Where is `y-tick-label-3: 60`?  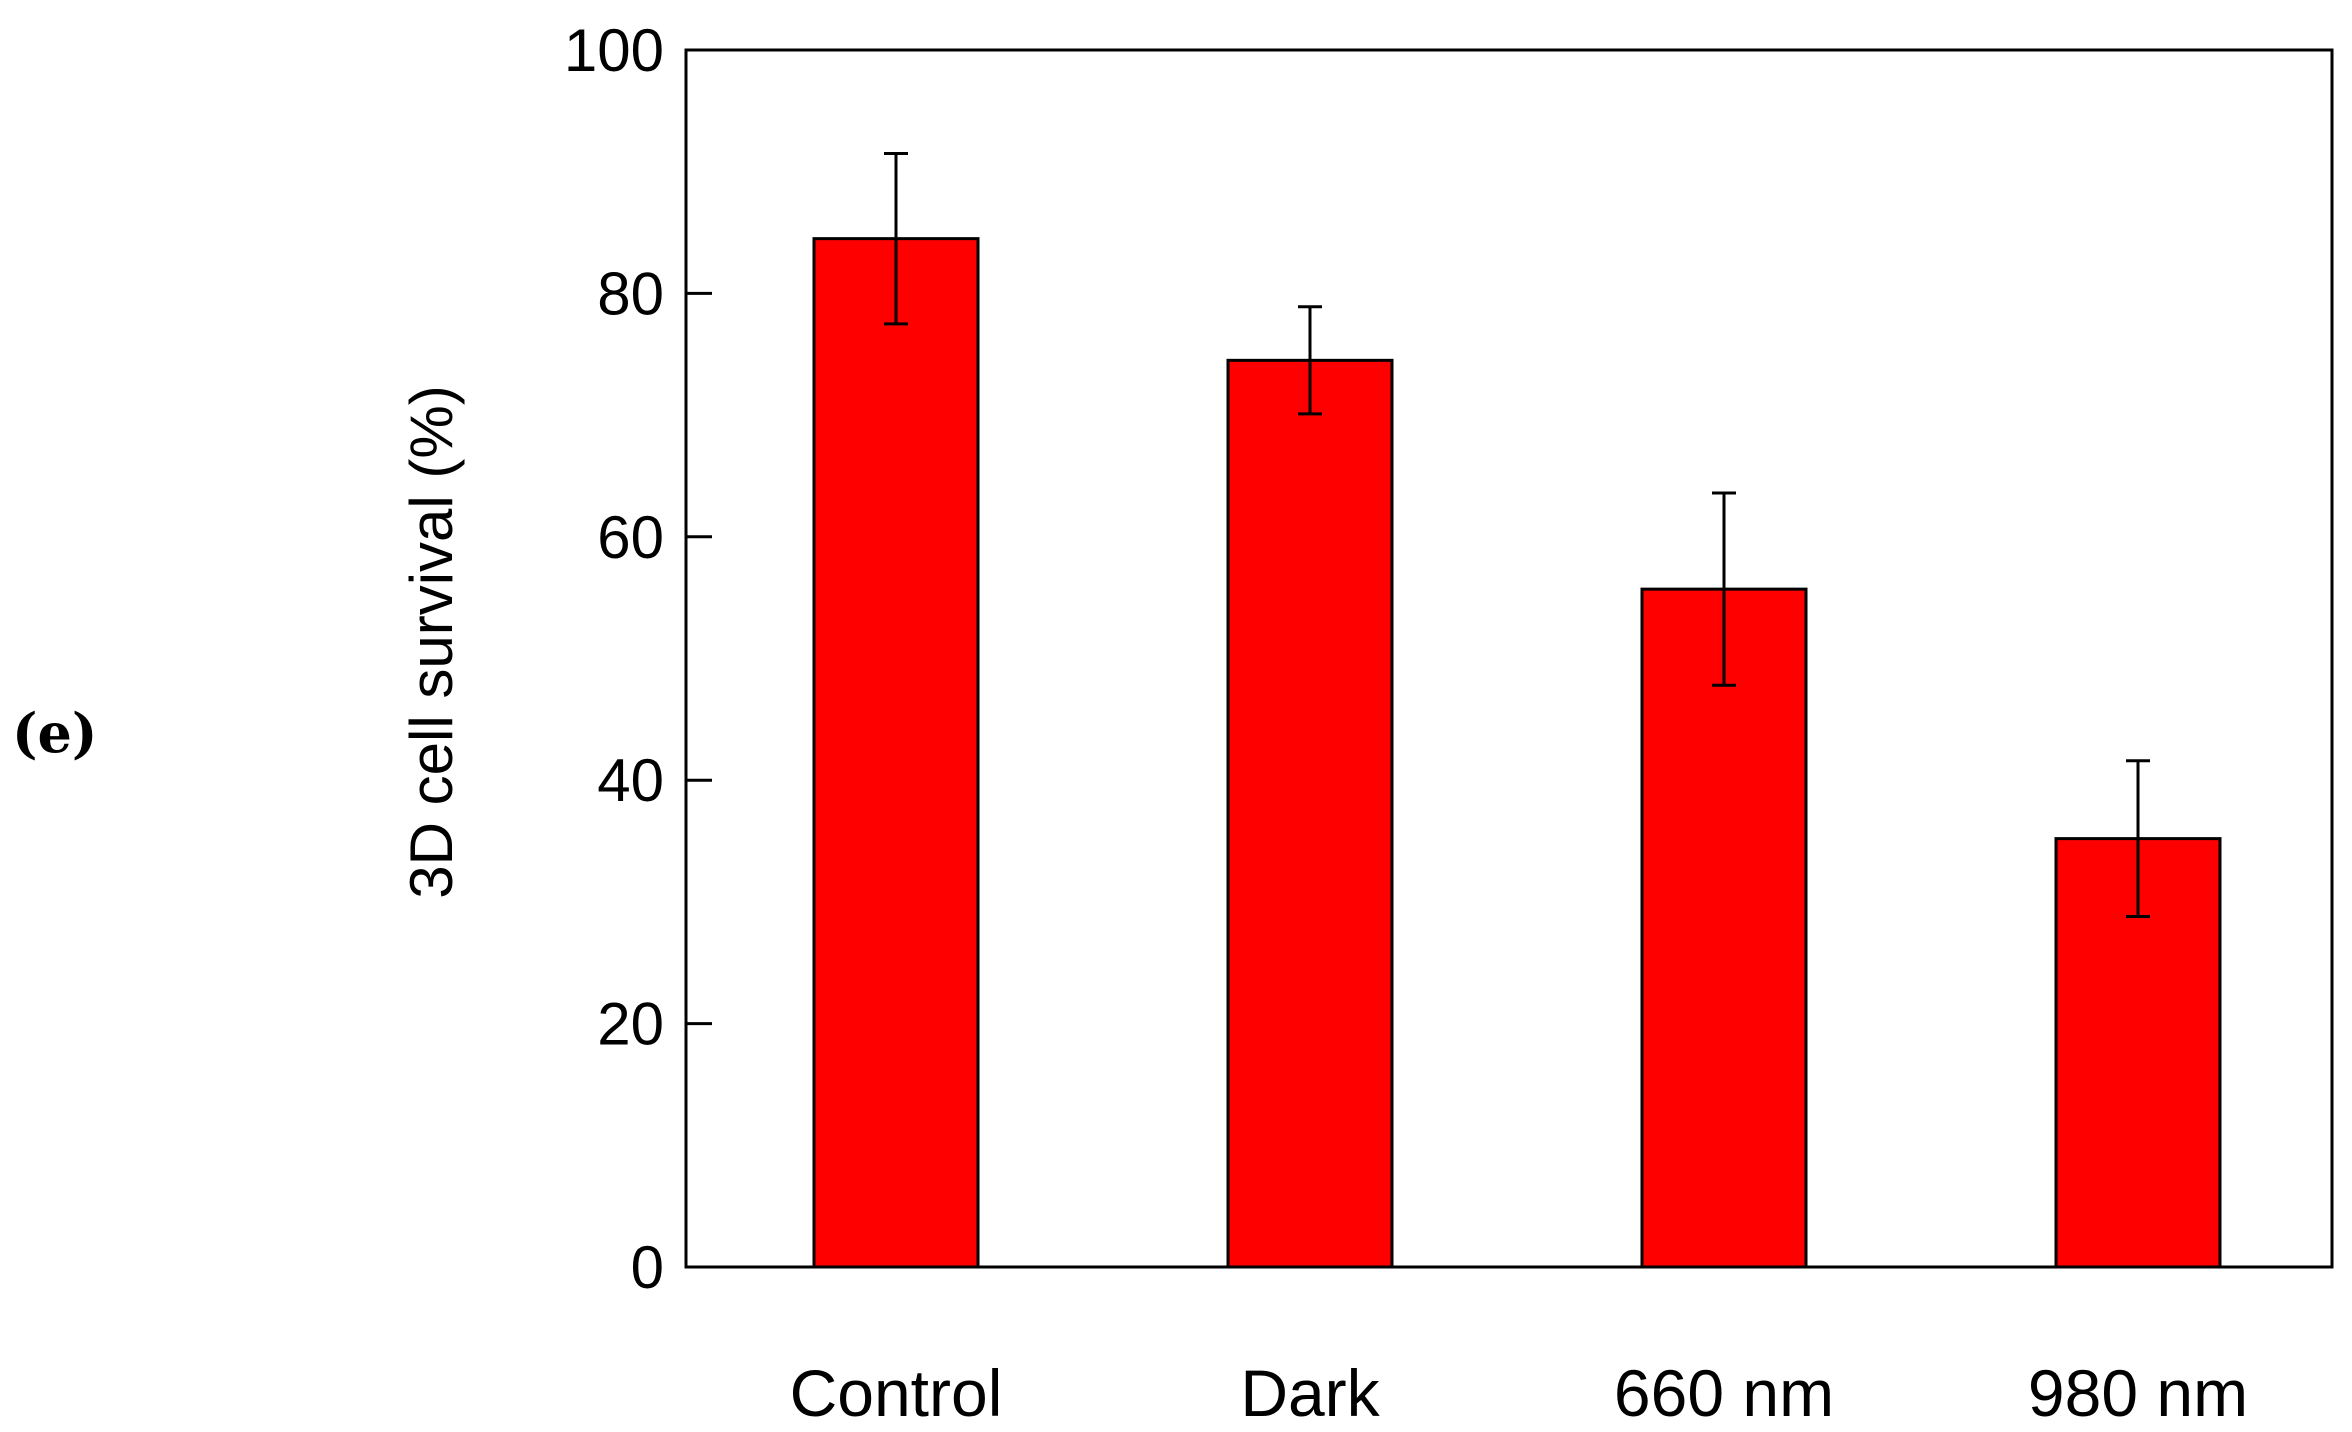 y-tick-label-3: 60 is located at coordinates (630, 537).